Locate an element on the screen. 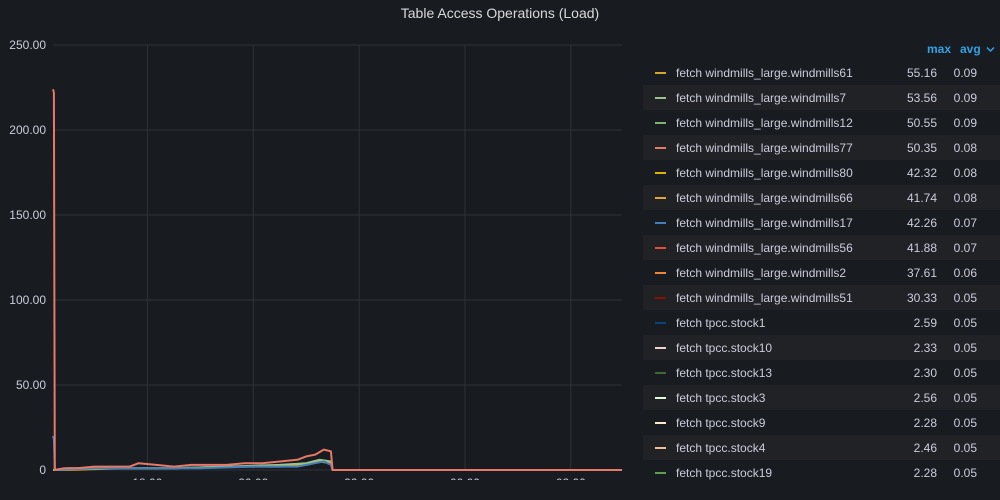  legend-item-max: 2.56 is located at coordinates (907, 398).